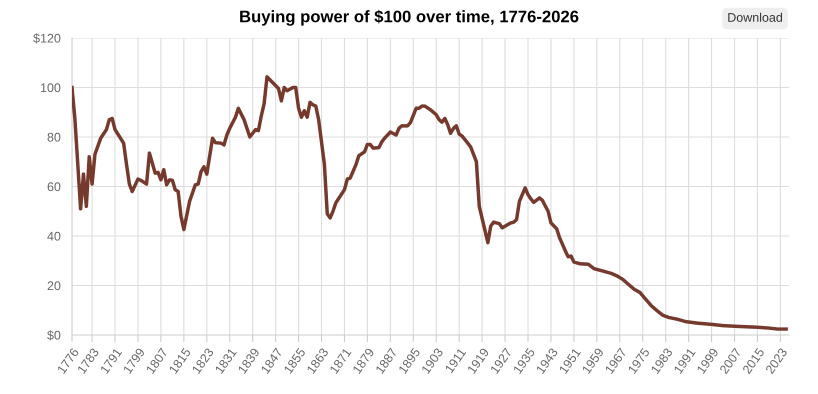 The width and height of the screenshot is (818, 394). What do you see at coordinates (54, 285) in the screenshot?
I see `y-tick-label: 20` at bounding box center [54, 285].